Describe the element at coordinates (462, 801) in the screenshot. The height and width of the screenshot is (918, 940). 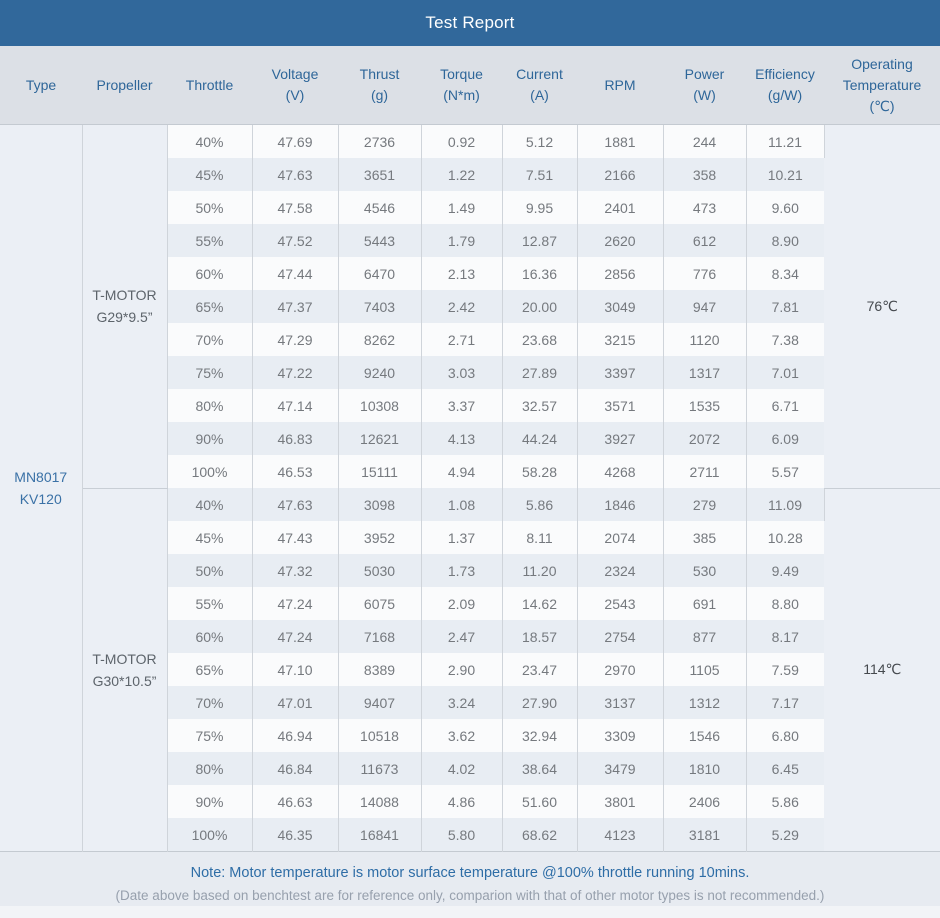
I see `torque-cell: 4.86` at that location.